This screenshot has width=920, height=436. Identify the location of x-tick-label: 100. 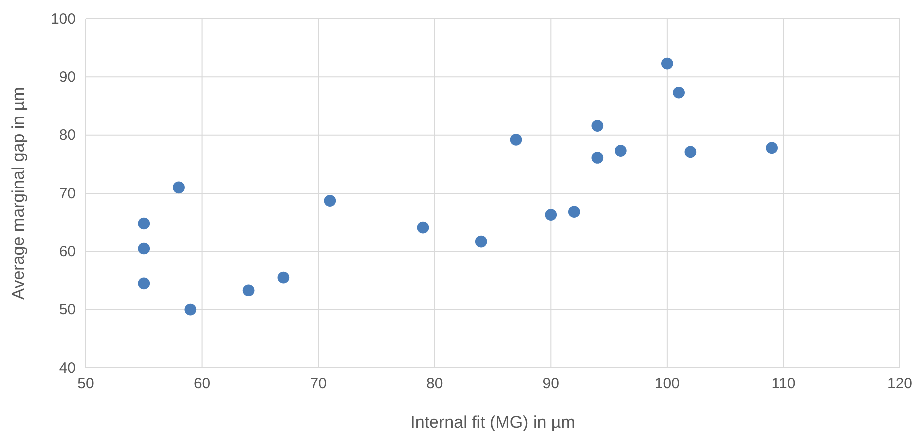
(667, 384).